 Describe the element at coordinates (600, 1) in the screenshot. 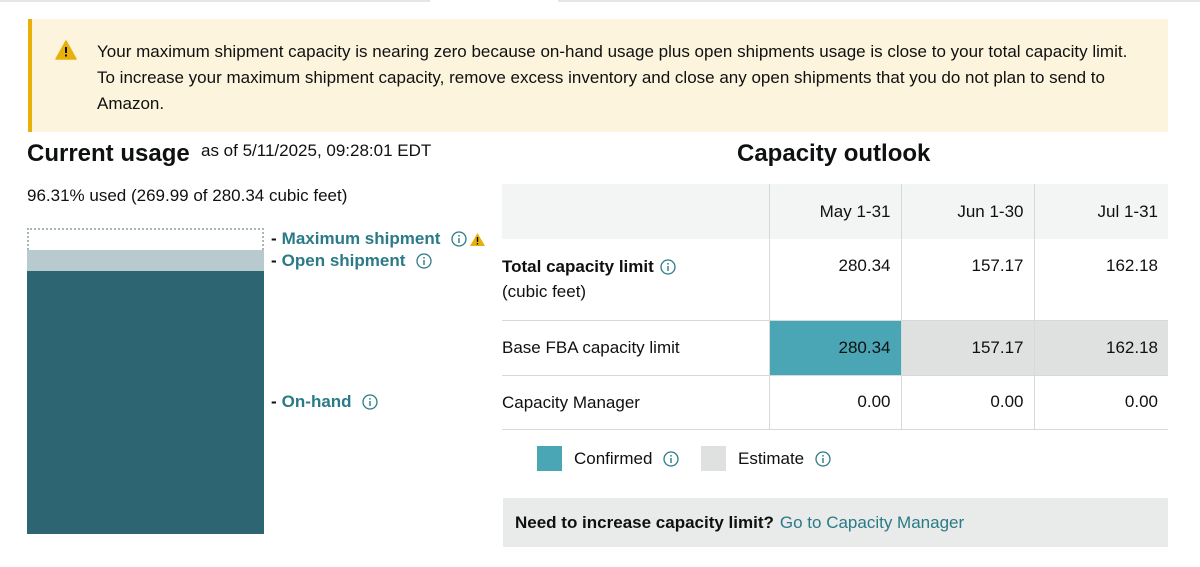

I see `top-divider` at that location.